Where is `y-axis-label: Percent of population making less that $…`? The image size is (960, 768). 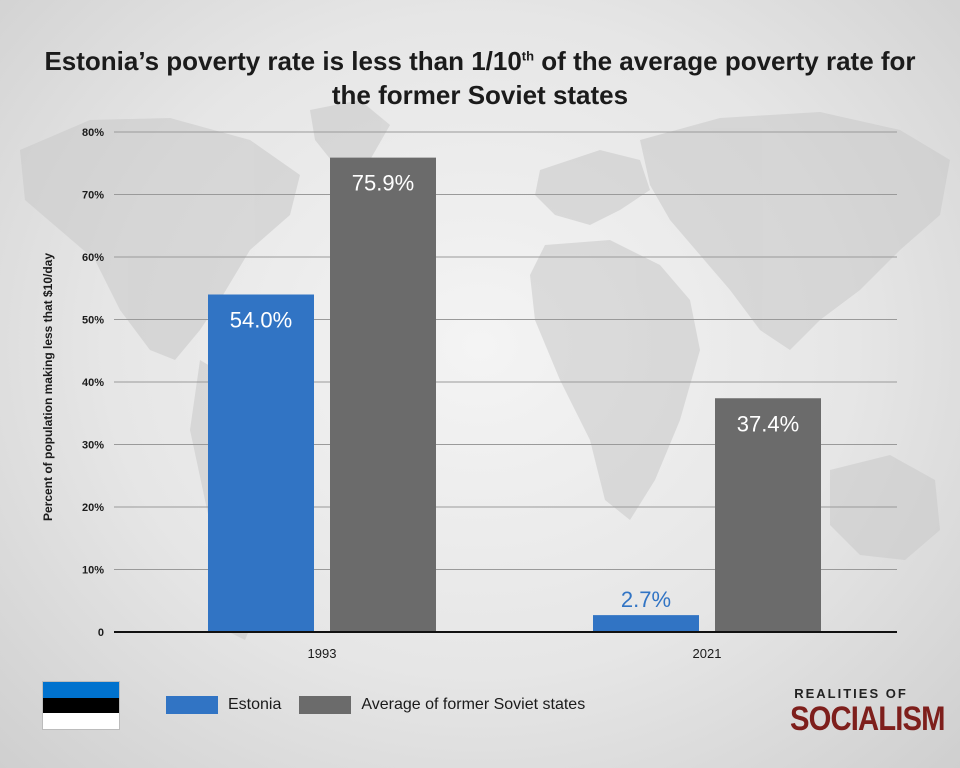 y-axis-label: Percent of population making less that $… is located at coordinates (48, 387).